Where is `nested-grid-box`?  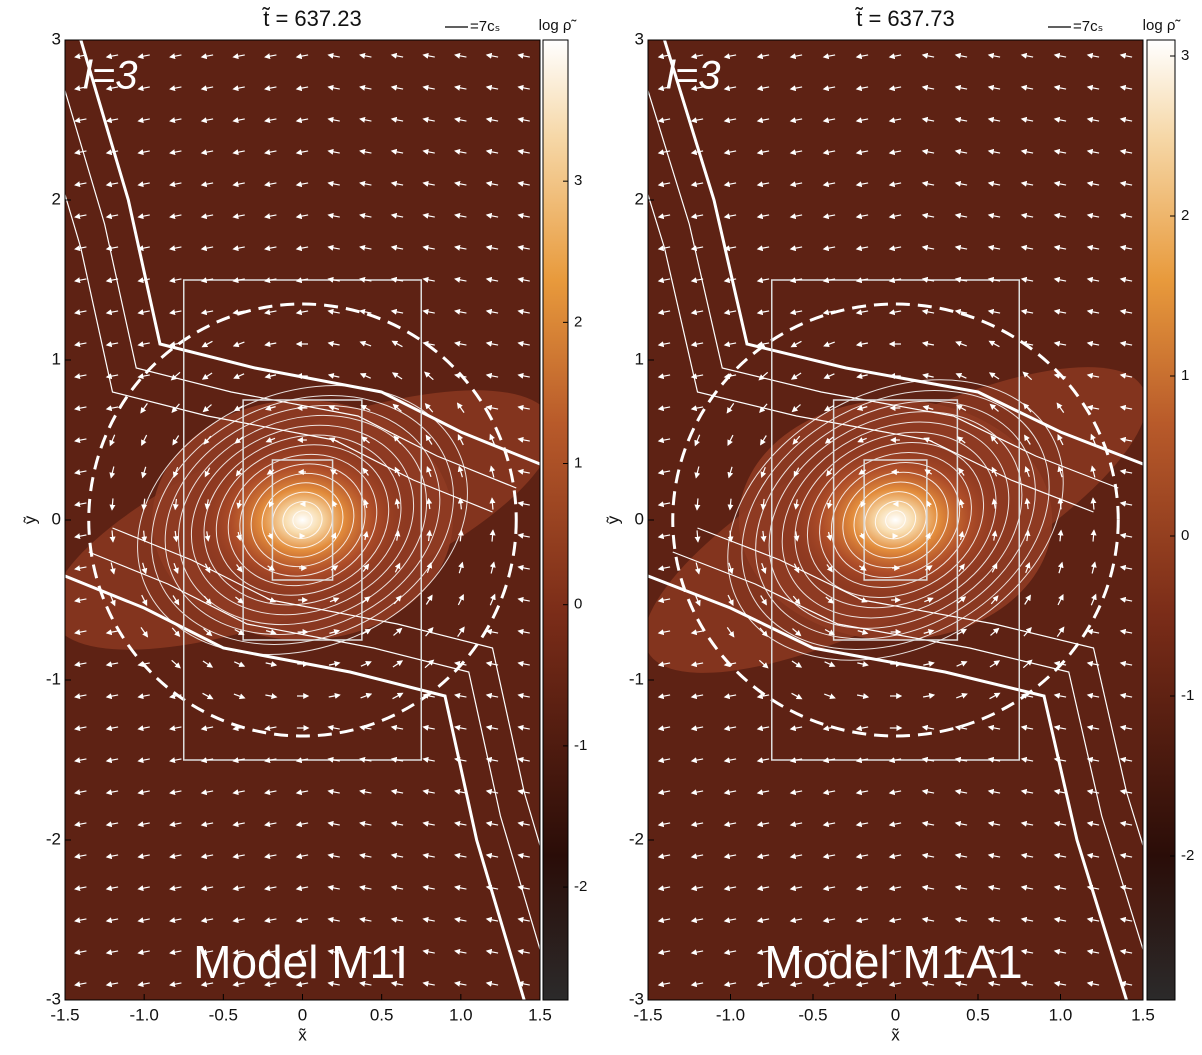
nested-grid-box is located at coordinates (302, 520).